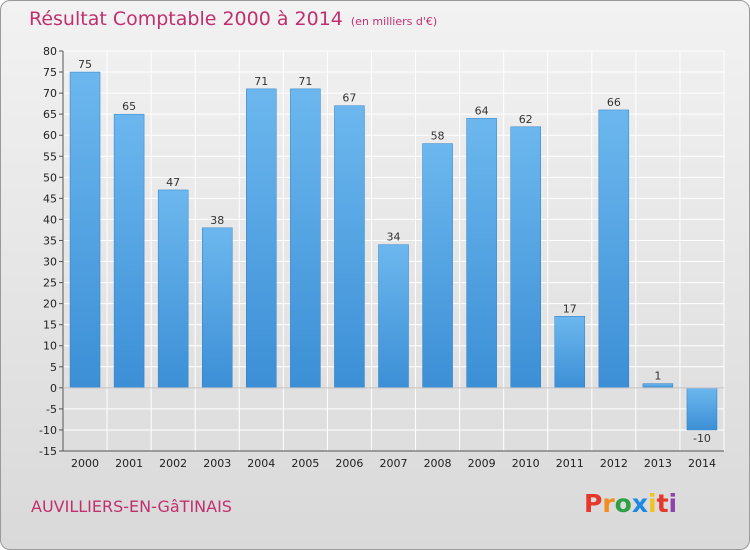 The height and width of the screenshot is (550, 750). I want to click on data-label-2011: 17, so click(570, 308).